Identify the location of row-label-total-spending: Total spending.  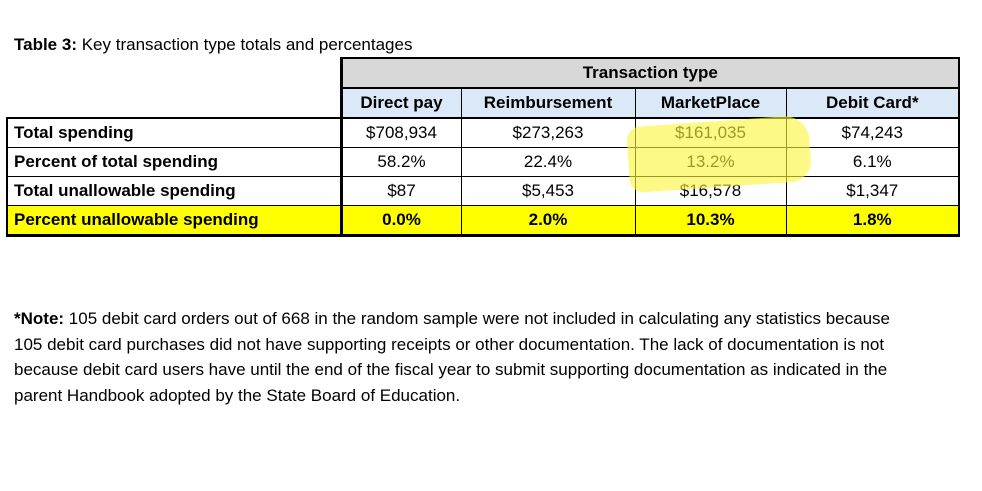
(174, 132).